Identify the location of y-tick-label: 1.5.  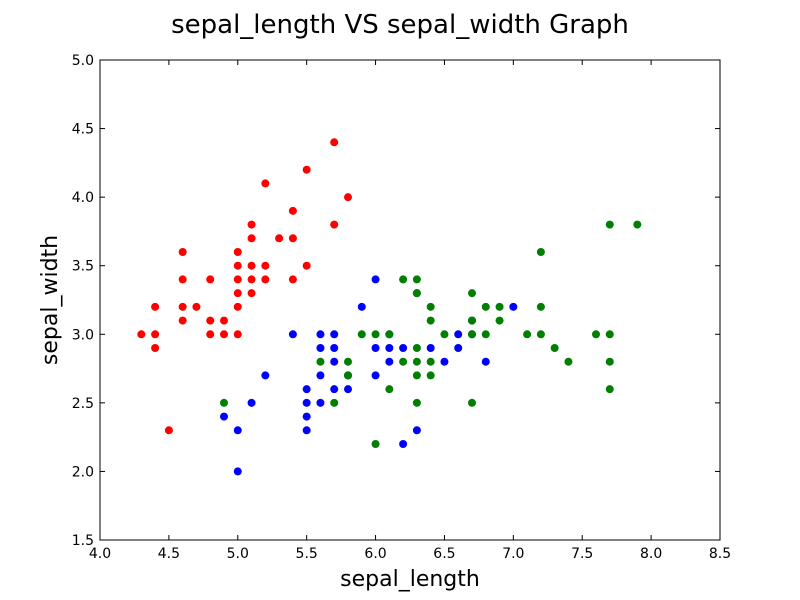
(83, 541).